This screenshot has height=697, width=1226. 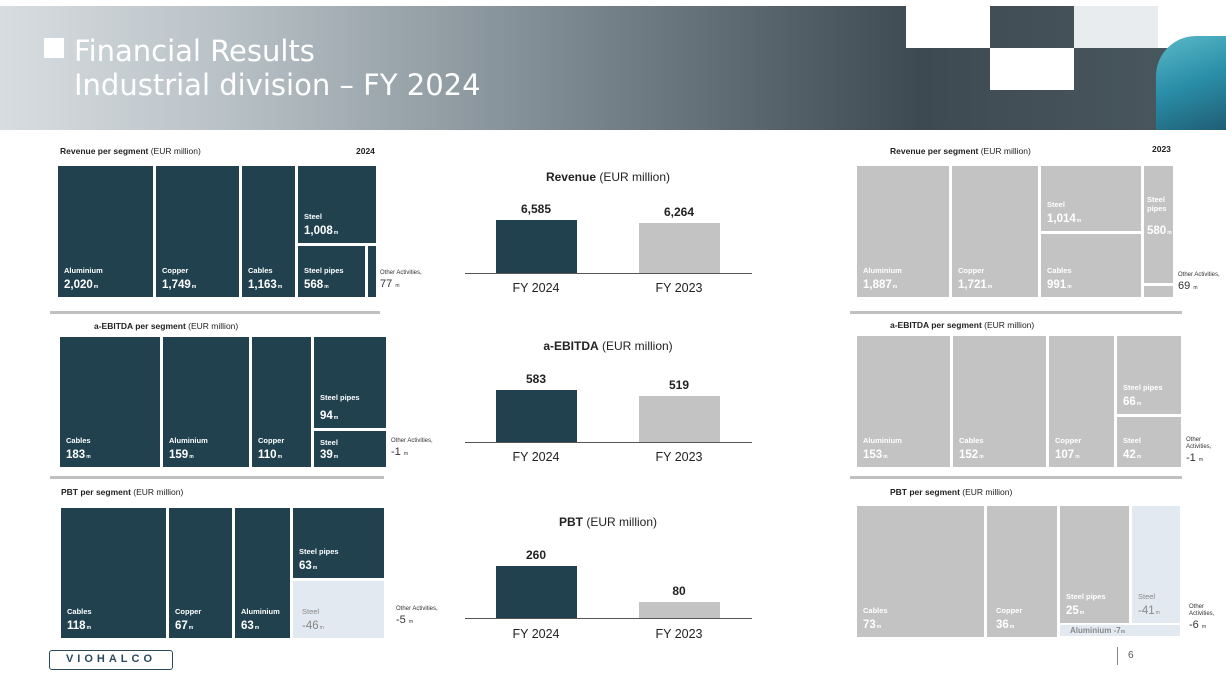 I want to click on other-activities-note: Other Activities, -6 m, so click(x=1202, y=617).